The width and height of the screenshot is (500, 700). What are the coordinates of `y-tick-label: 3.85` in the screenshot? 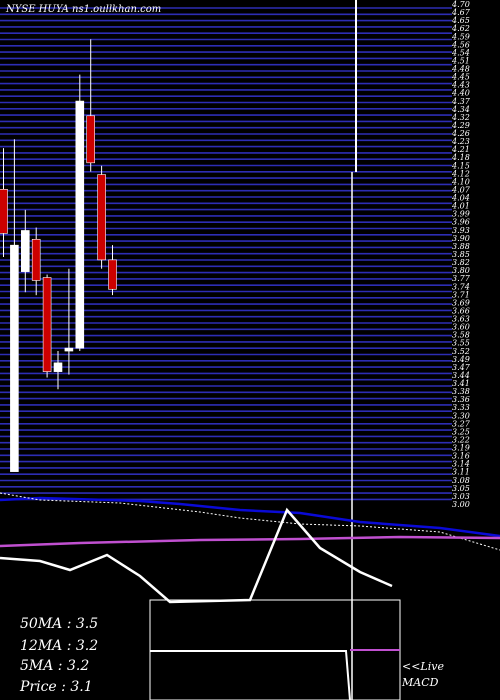 It's located at (461, 254).